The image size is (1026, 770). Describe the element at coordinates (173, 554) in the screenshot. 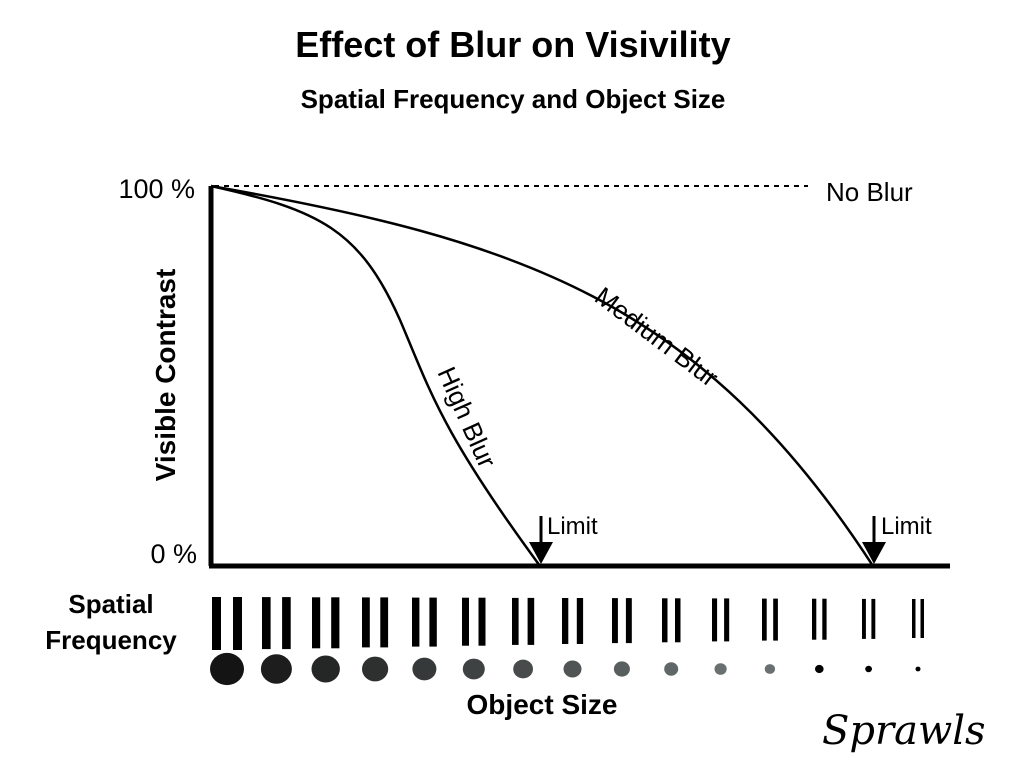

I see `y-tick-0: 0 %` at that location.